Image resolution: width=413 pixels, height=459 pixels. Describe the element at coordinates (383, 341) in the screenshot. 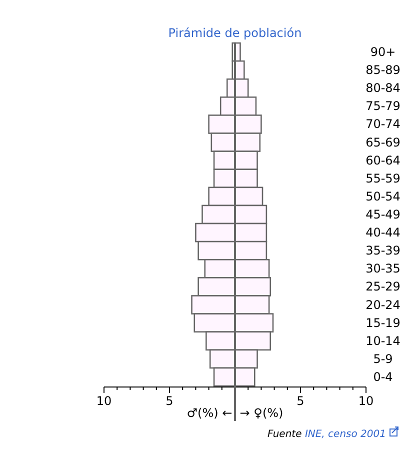

I see `y-tick-label: 10-14` at that location.